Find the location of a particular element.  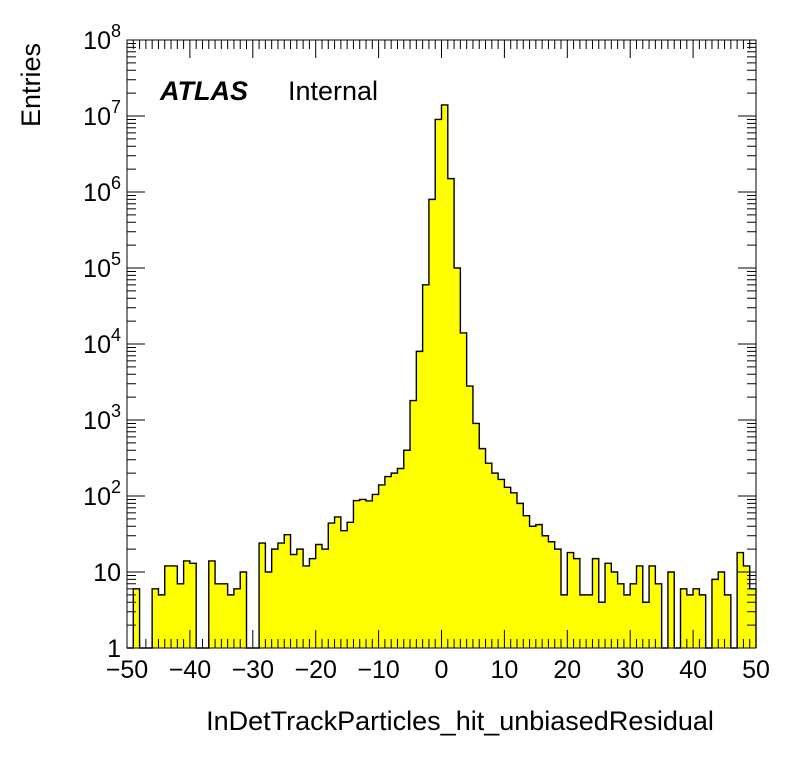

x-tick-label: −40 is located at coordinates (190, 670).